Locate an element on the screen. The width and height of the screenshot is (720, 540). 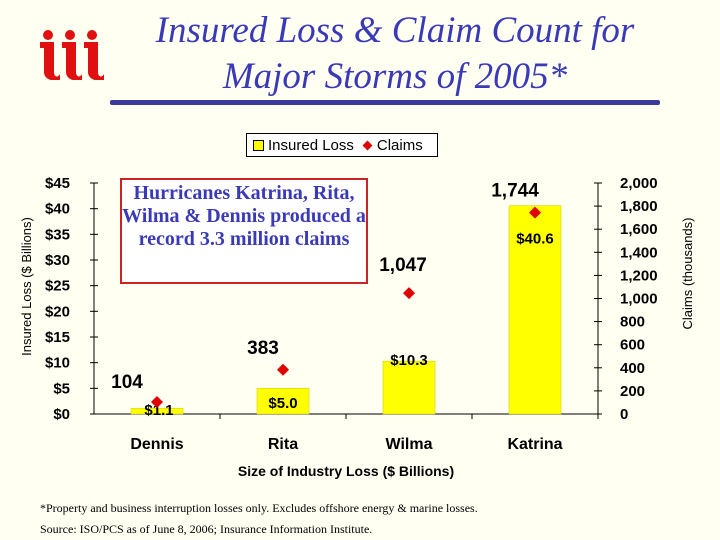
x-axis-title: Size of Industry Loss ($ Billions) is located at coordinates (346, 471).